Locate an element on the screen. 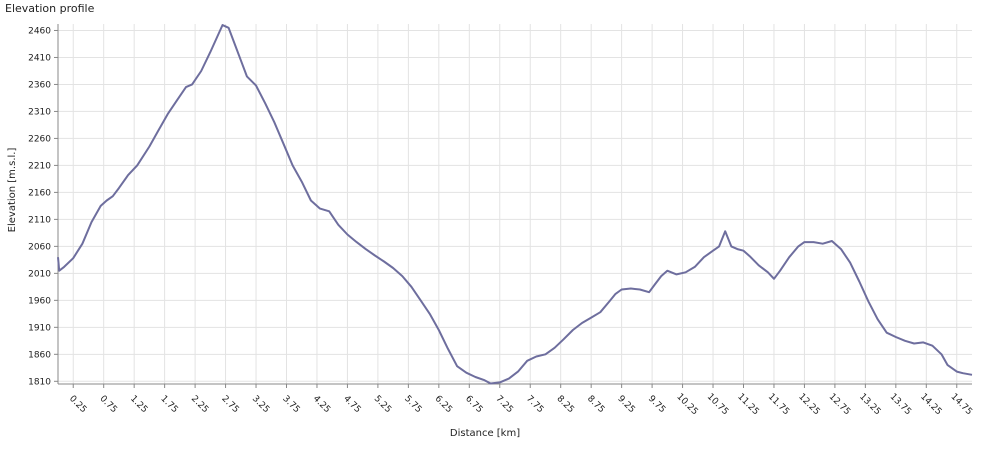 The image size is (1003, 450). y-axis-label: Elevation [m.s.l.] is located at coordinates (12, 190).